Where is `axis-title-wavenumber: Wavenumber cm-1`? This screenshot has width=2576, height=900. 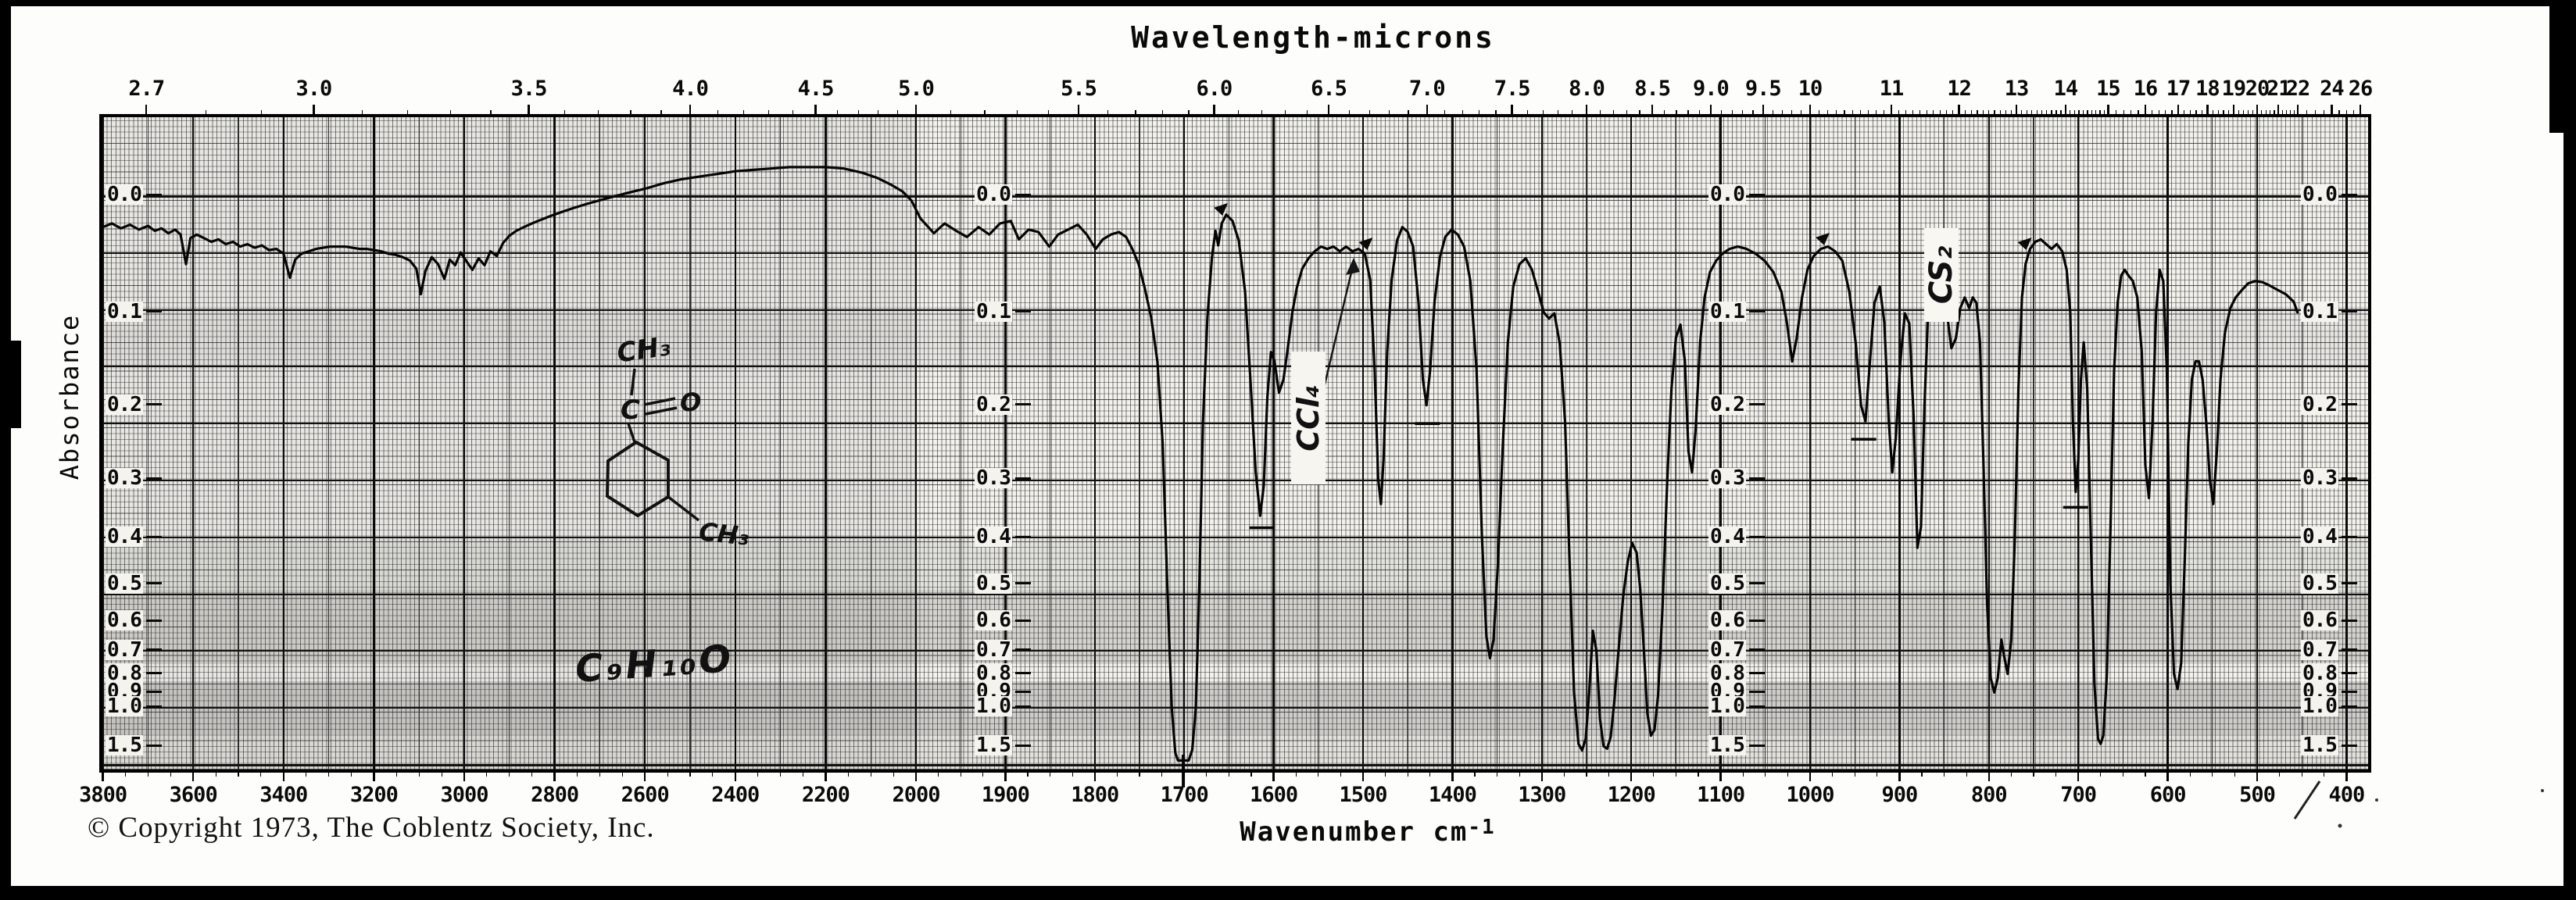 axis-title-wavenumber: Wavenumber cm-1 is located at coordinates (1367, 832).